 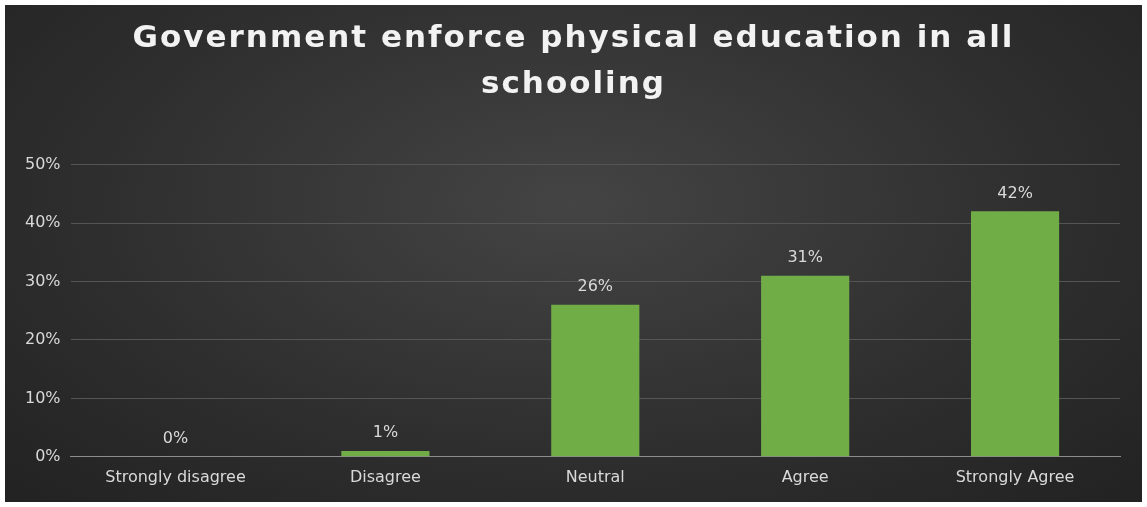 I want to click on y-tick-label: 50%, so click(x=43, y=163).